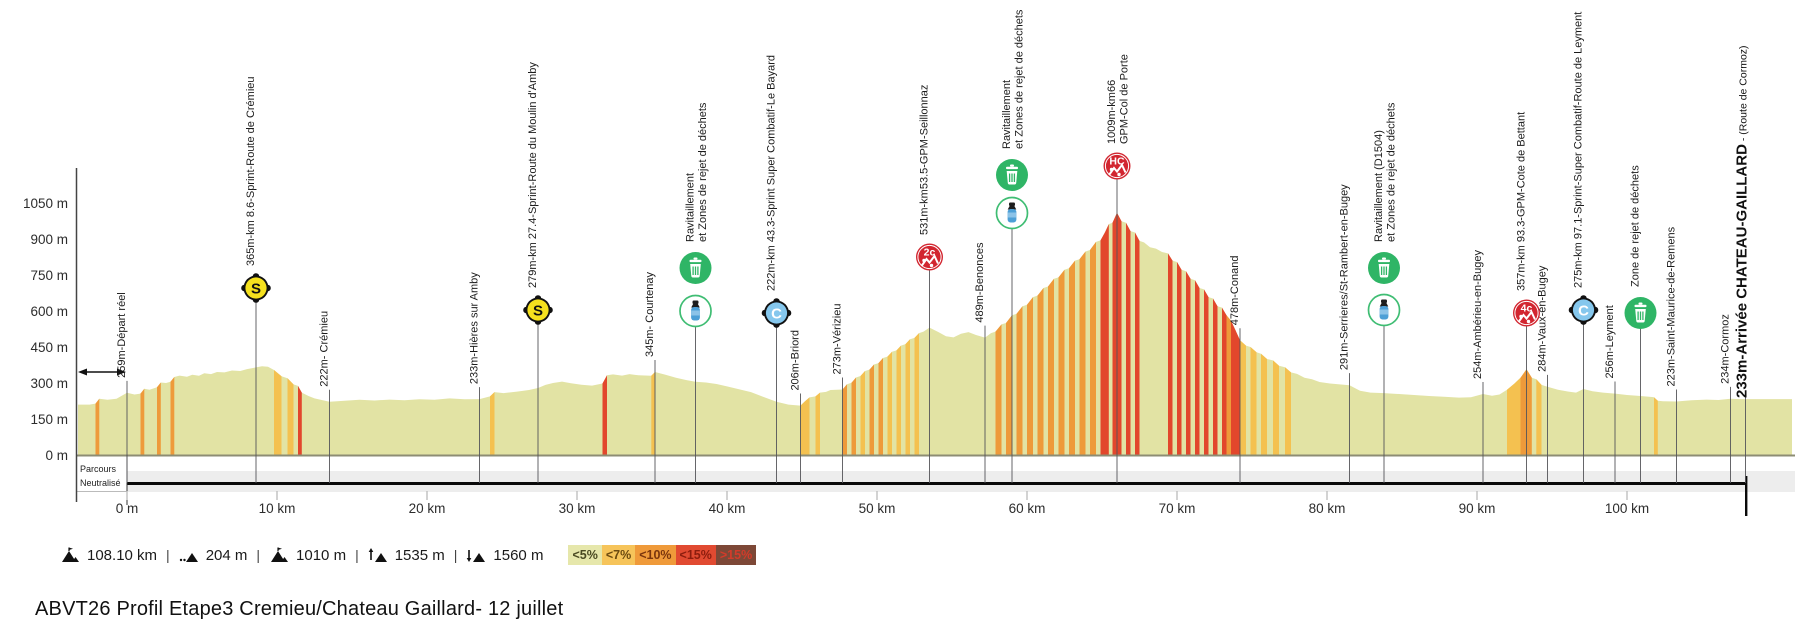 This screenshot has height=640, width=1800. Describe the element at coordinates (476, 555) in the screenshot. I see `total-descent-icon` at that location.